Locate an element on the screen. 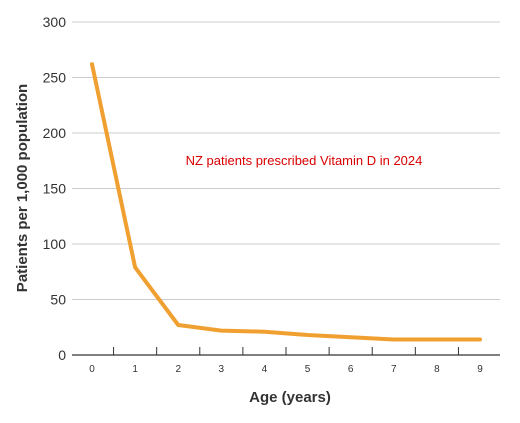  x-tick-label-6: 6 is located at coordinates (351, 369).